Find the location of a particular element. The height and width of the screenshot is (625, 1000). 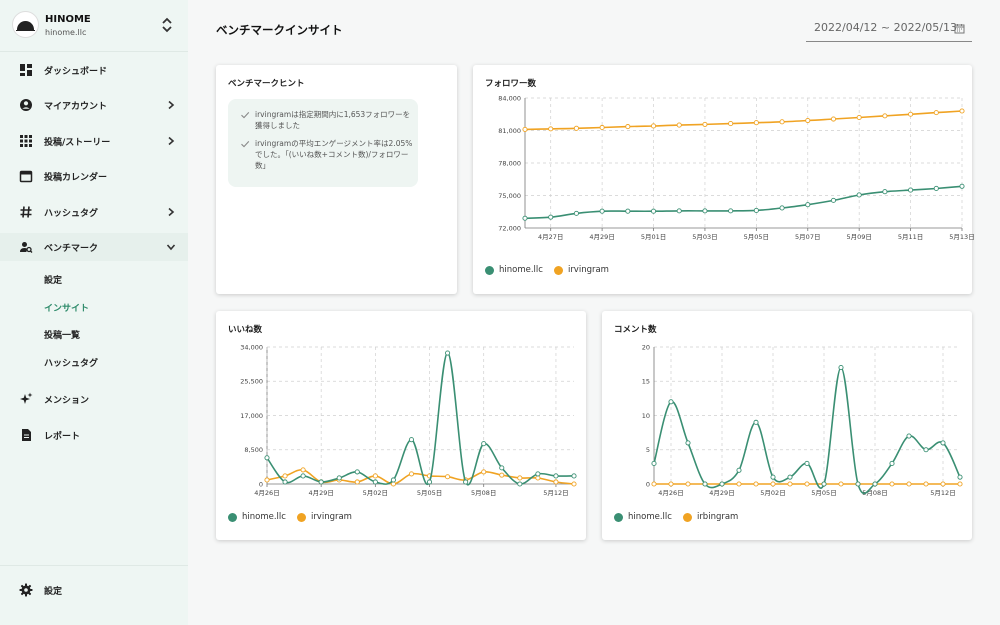

sidebar-item-my-account: マイアカウント is located at coordinates (94, 105).